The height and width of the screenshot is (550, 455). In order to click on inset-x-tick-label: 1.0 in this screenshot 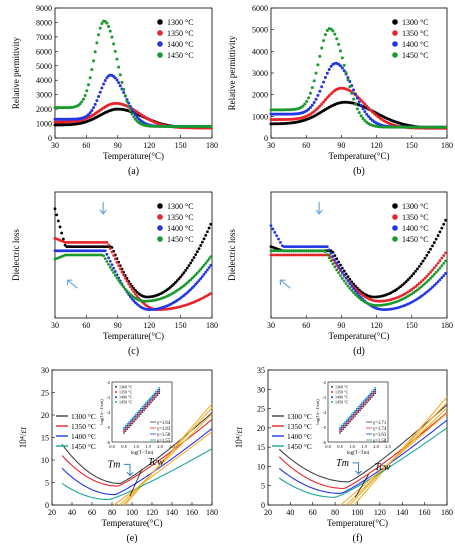, I will do `click(352, 446)`.